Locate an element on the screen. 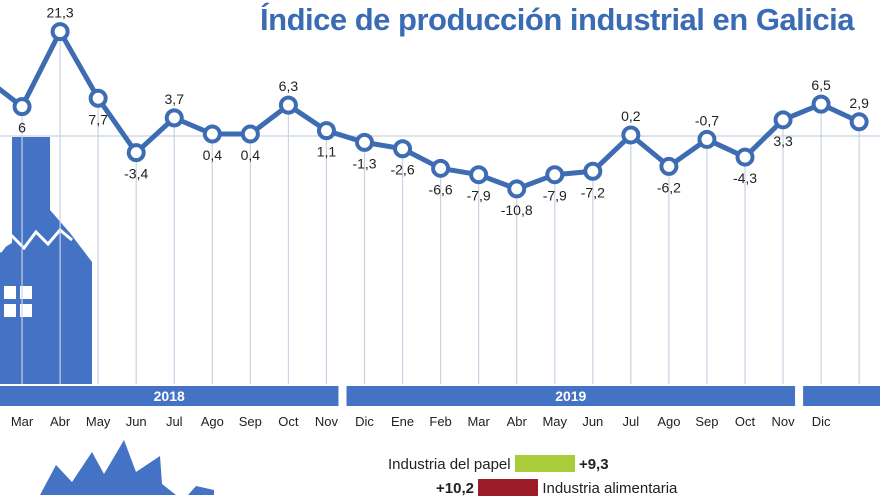 This screenshot has width=880, height=497. data-label: -4,3 is located at coordinates (745, 178).